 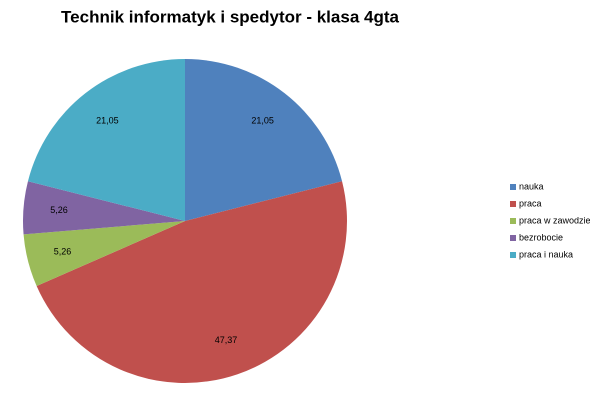 What do you see at coordinates (546, 254) in the screenshot?
I see `legend-label: praca i nauka` at bounding box center [546, 254].